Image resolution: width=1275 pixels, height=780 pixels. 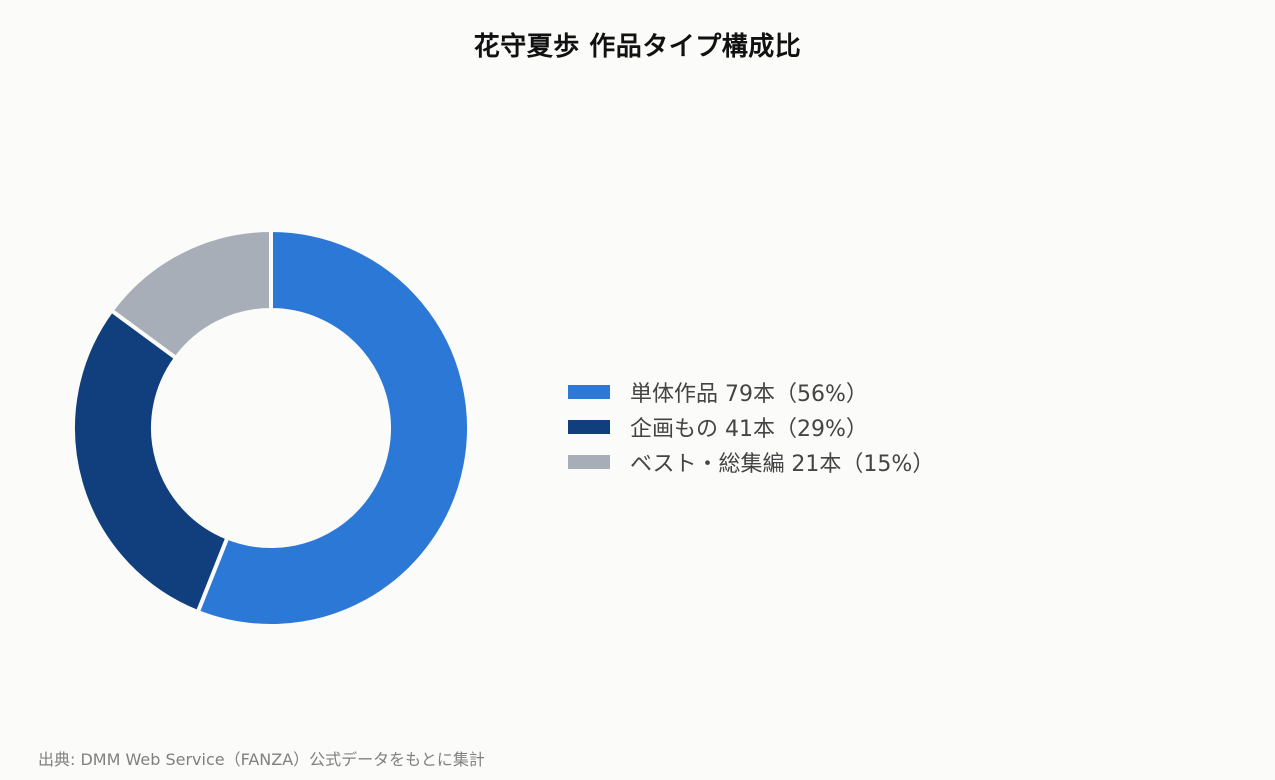 What do you see at coordinates (261, 759) in the screenshot?
I see `source-note: 出典: DMM Web Service（FANZA）公式データをもとに集計` at bounding box center [261, 759].